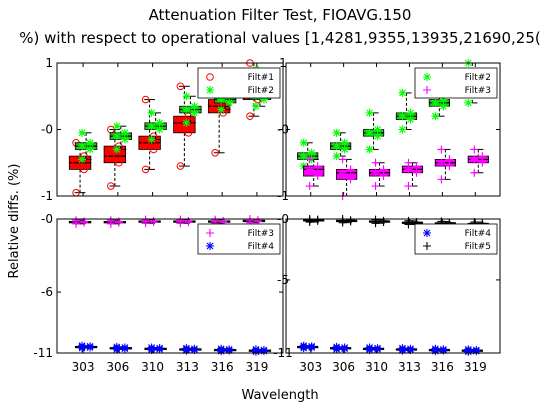 The image size is (560, 420). Describe the element at coordinates (279, 395) in the screenshot. I see `x-axis-label: Wavelength` at that location.